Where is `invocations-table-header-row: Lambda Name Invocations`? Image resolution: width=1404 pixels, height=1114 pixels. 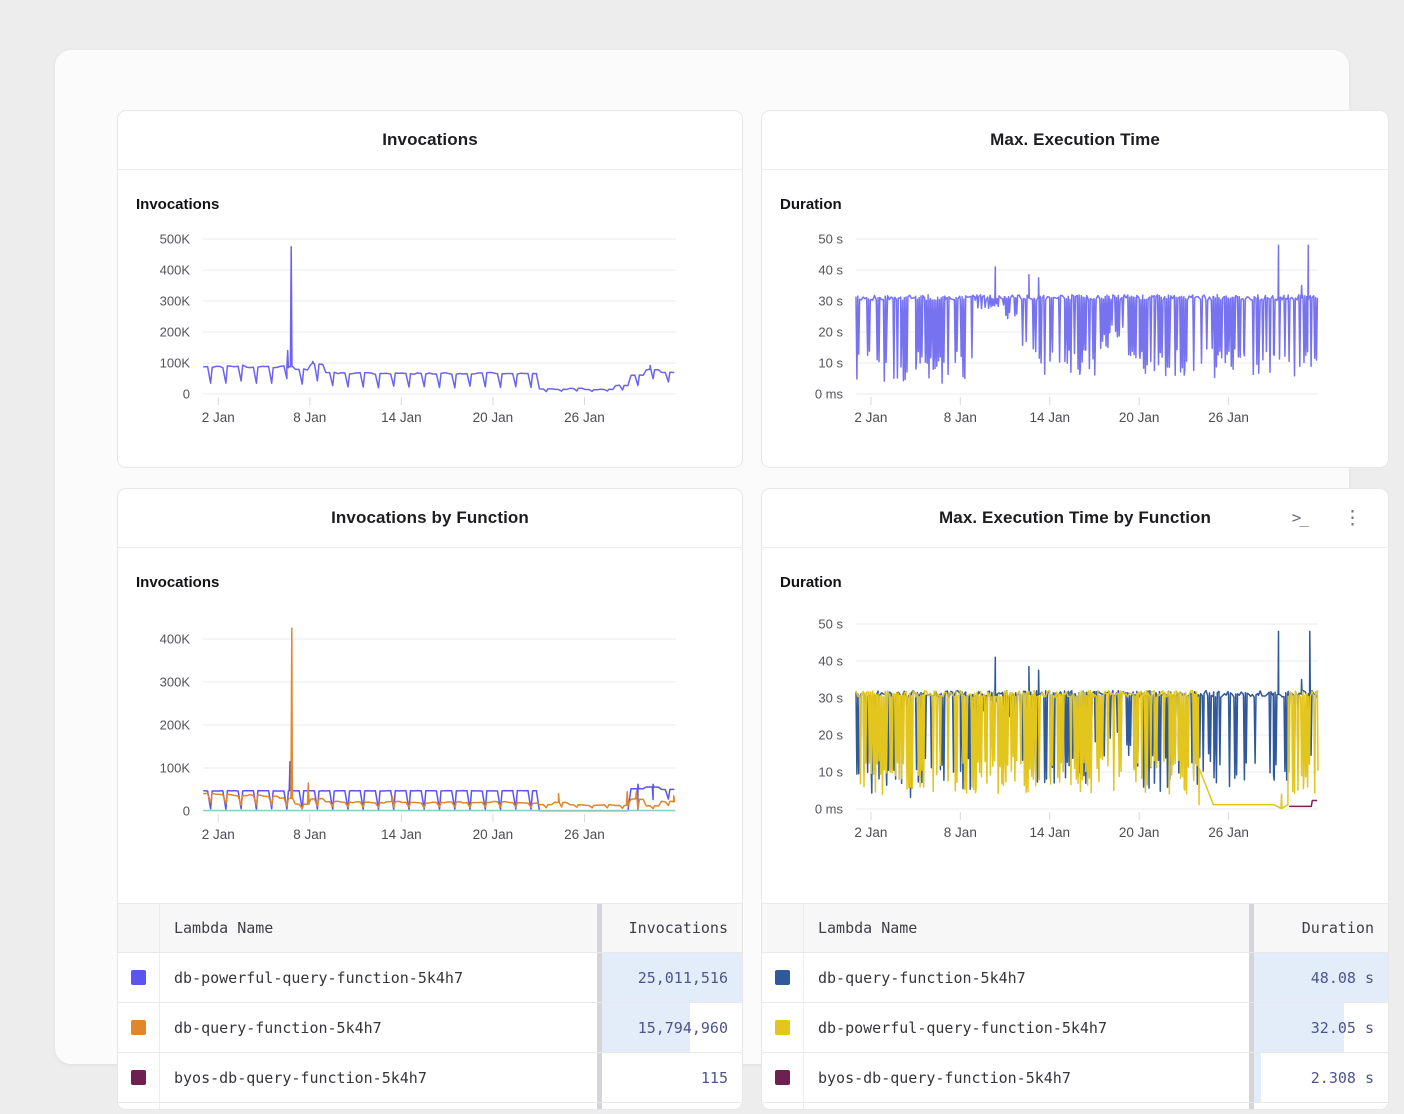
invocations-table-header-row: Lambda Name Invocations is located at coordinates (430, 928).